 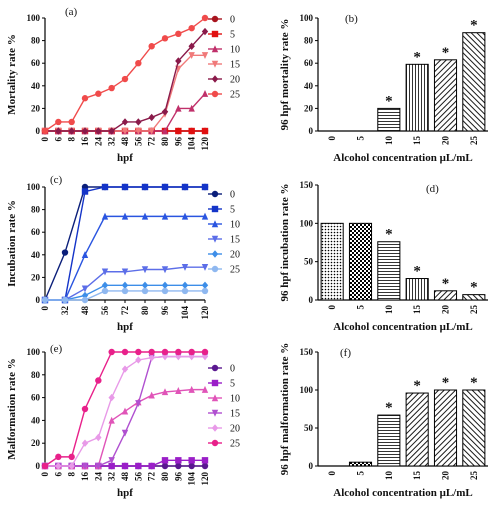 What do you see at coordinates (125, 493) in the screenshot?
I see `x-axis-title: hpf` at bounding box center [125, 493].